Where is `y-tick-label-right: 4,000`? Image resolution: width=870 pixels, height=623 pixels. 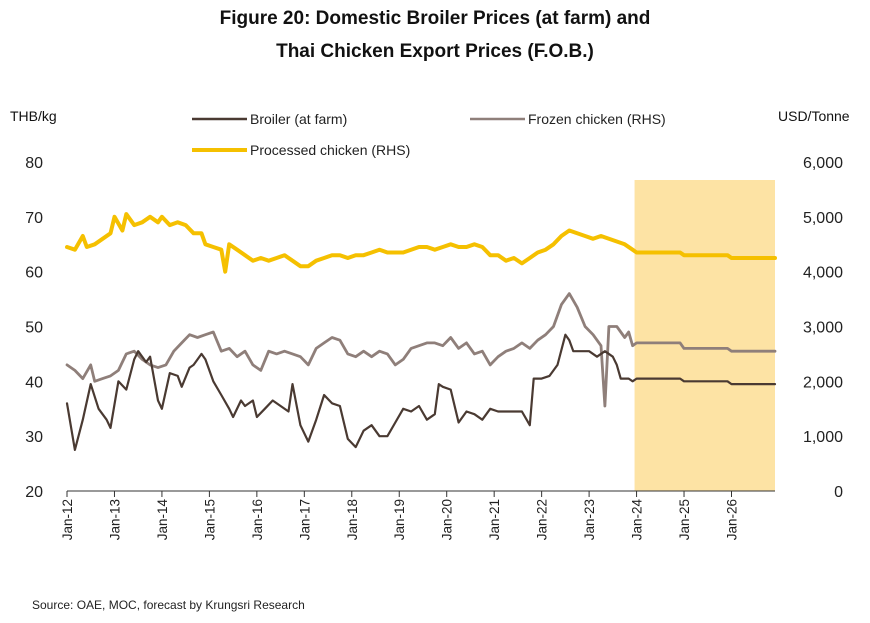 y-tick-label-right: 4,000 is located at coordinates (823, 273).